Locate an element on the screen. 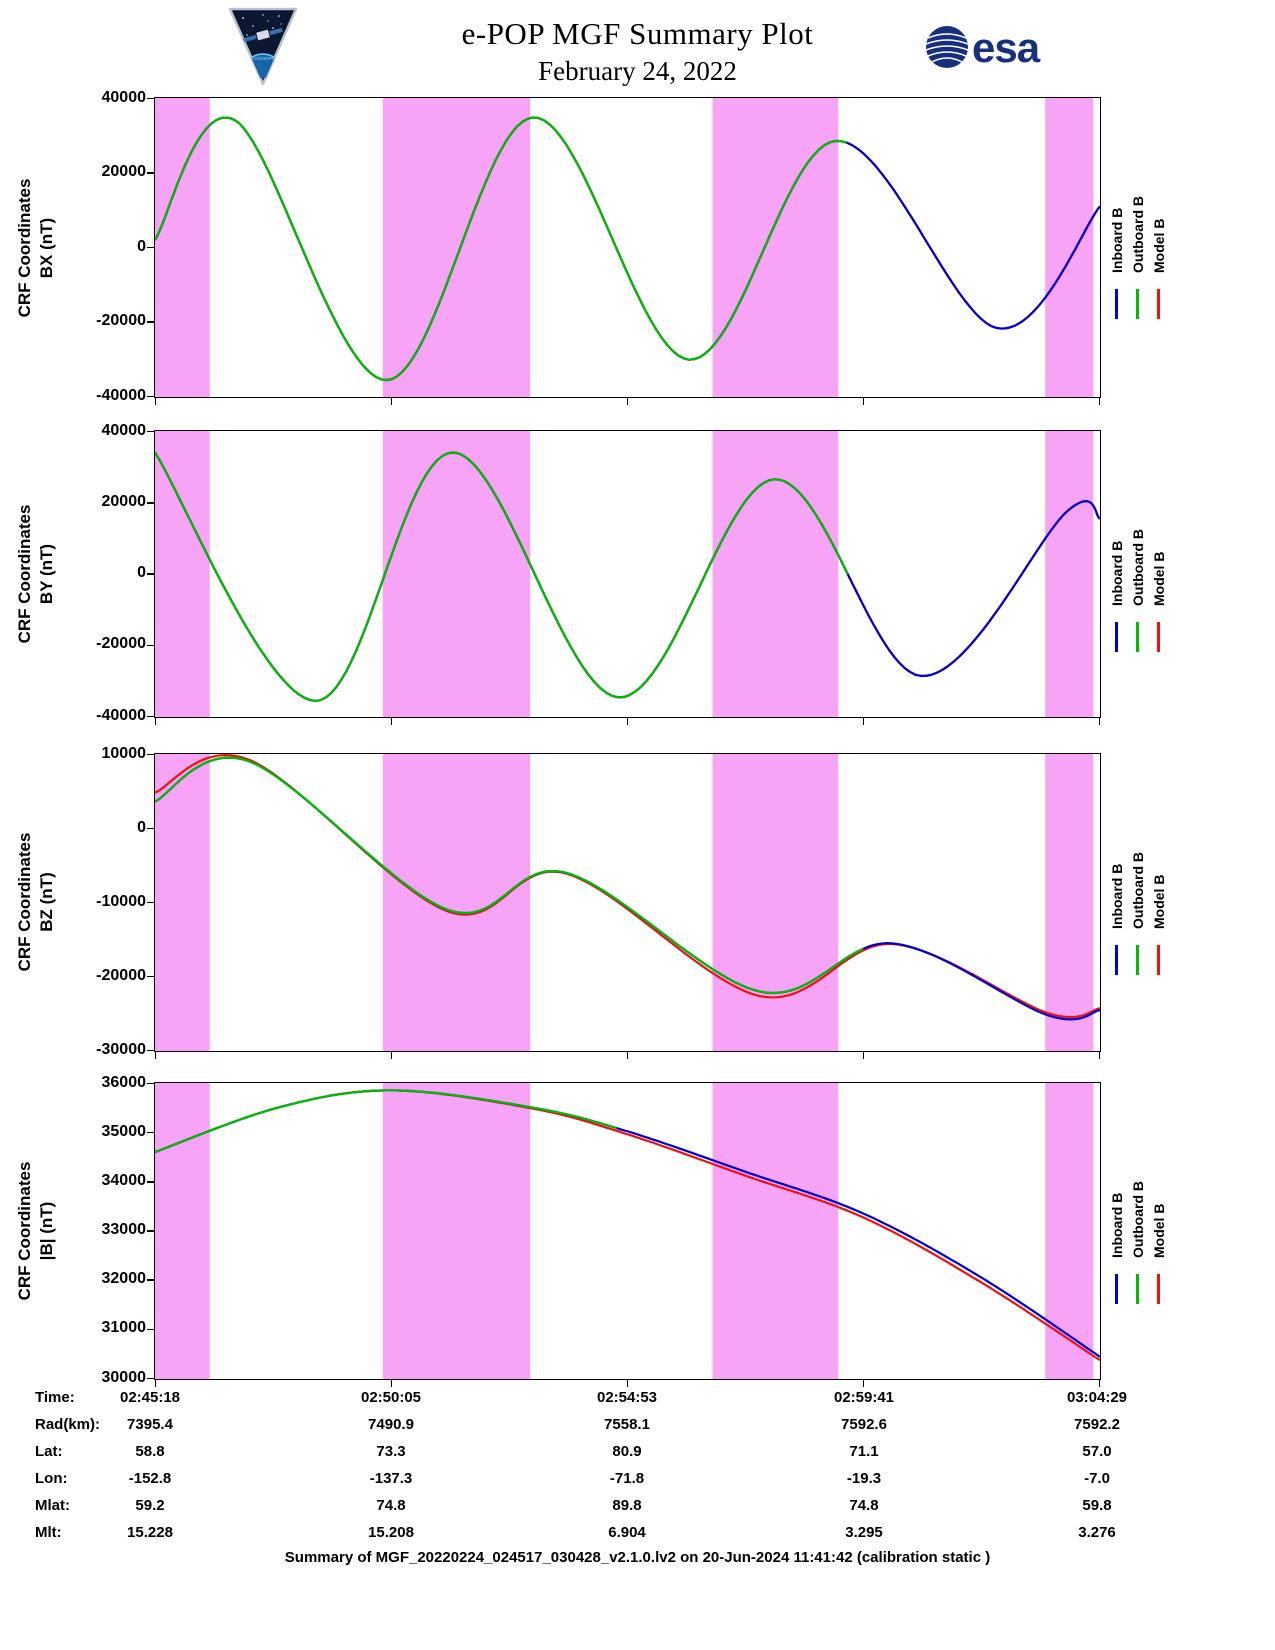  table-cell: 57.0 is located at coordinates (1097, 1451).